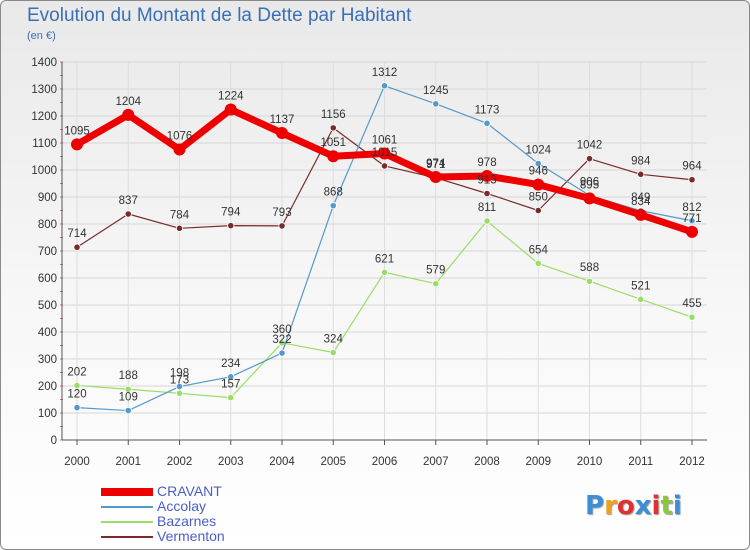 The image size is (750, 550). I want to click on y-tick-label: 1100, so click(44, 144).